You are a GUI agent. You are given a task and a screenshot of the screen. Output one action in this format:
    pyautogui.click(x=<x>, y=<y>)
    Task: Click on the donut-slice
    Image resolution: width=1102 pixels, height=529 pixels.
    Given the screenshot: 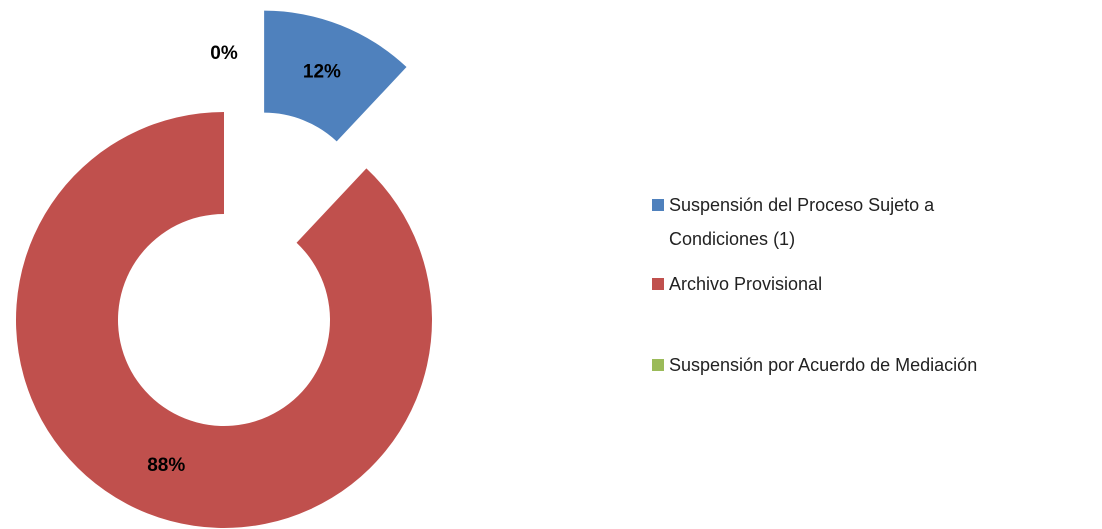 What is the action you would take?
    pyautogui.click(x=335, y=76)
    